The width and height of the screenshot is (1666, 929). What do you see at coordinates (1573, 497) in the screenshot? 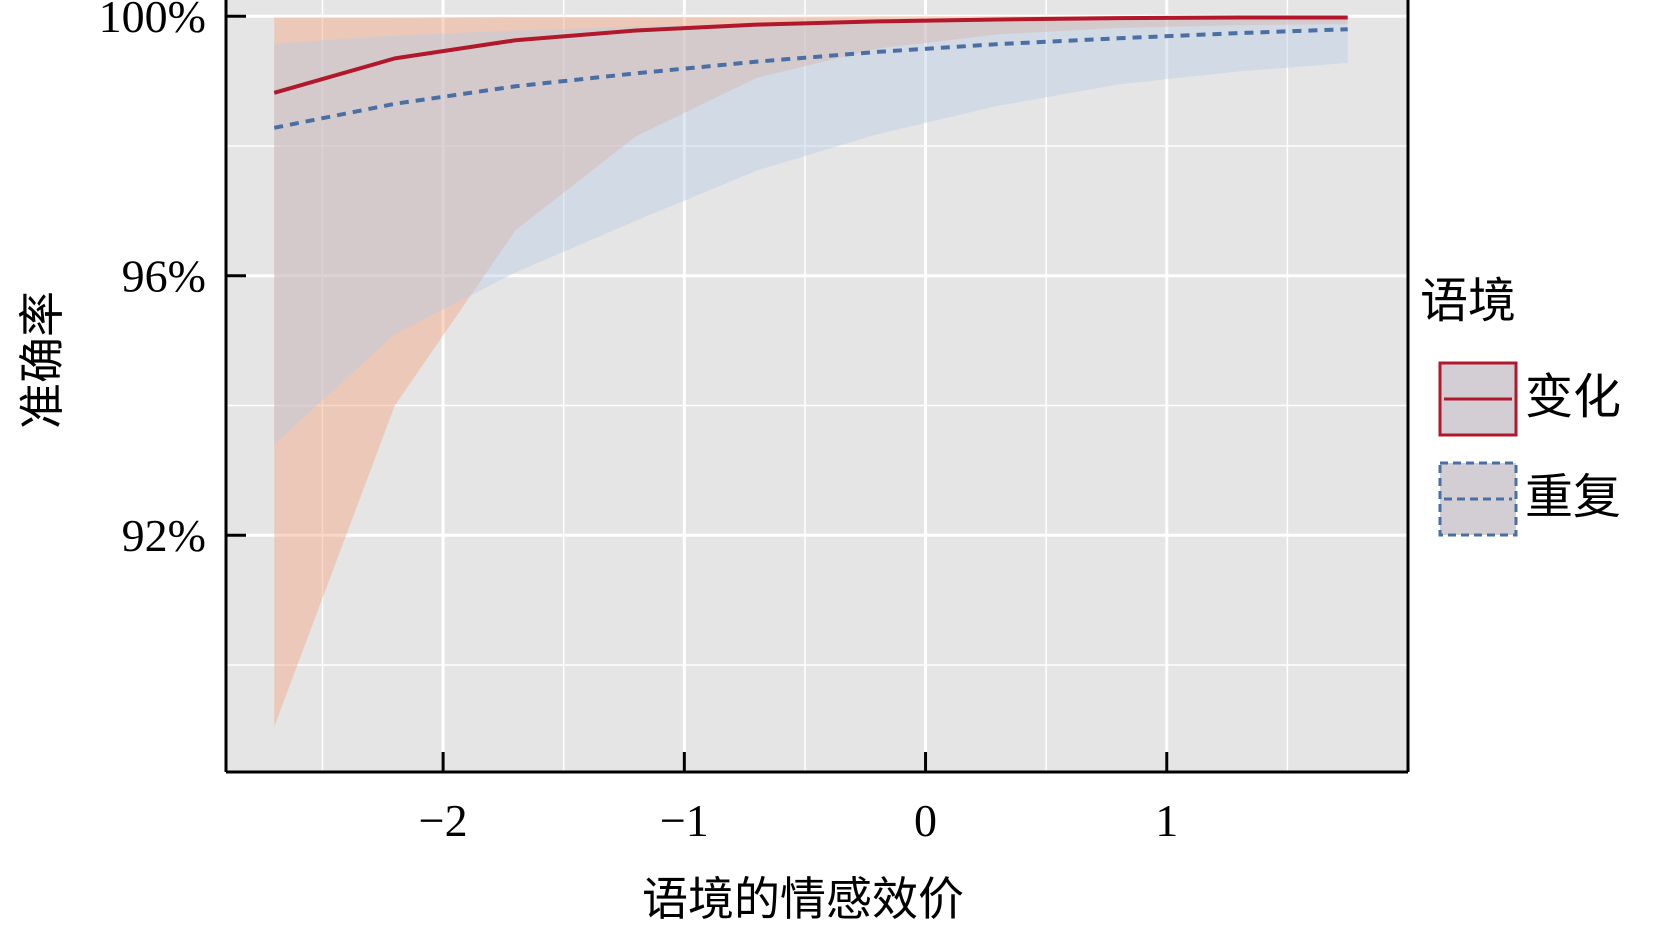
I see `legend-label-重复: 重复` at bounding box center [1573, 497].